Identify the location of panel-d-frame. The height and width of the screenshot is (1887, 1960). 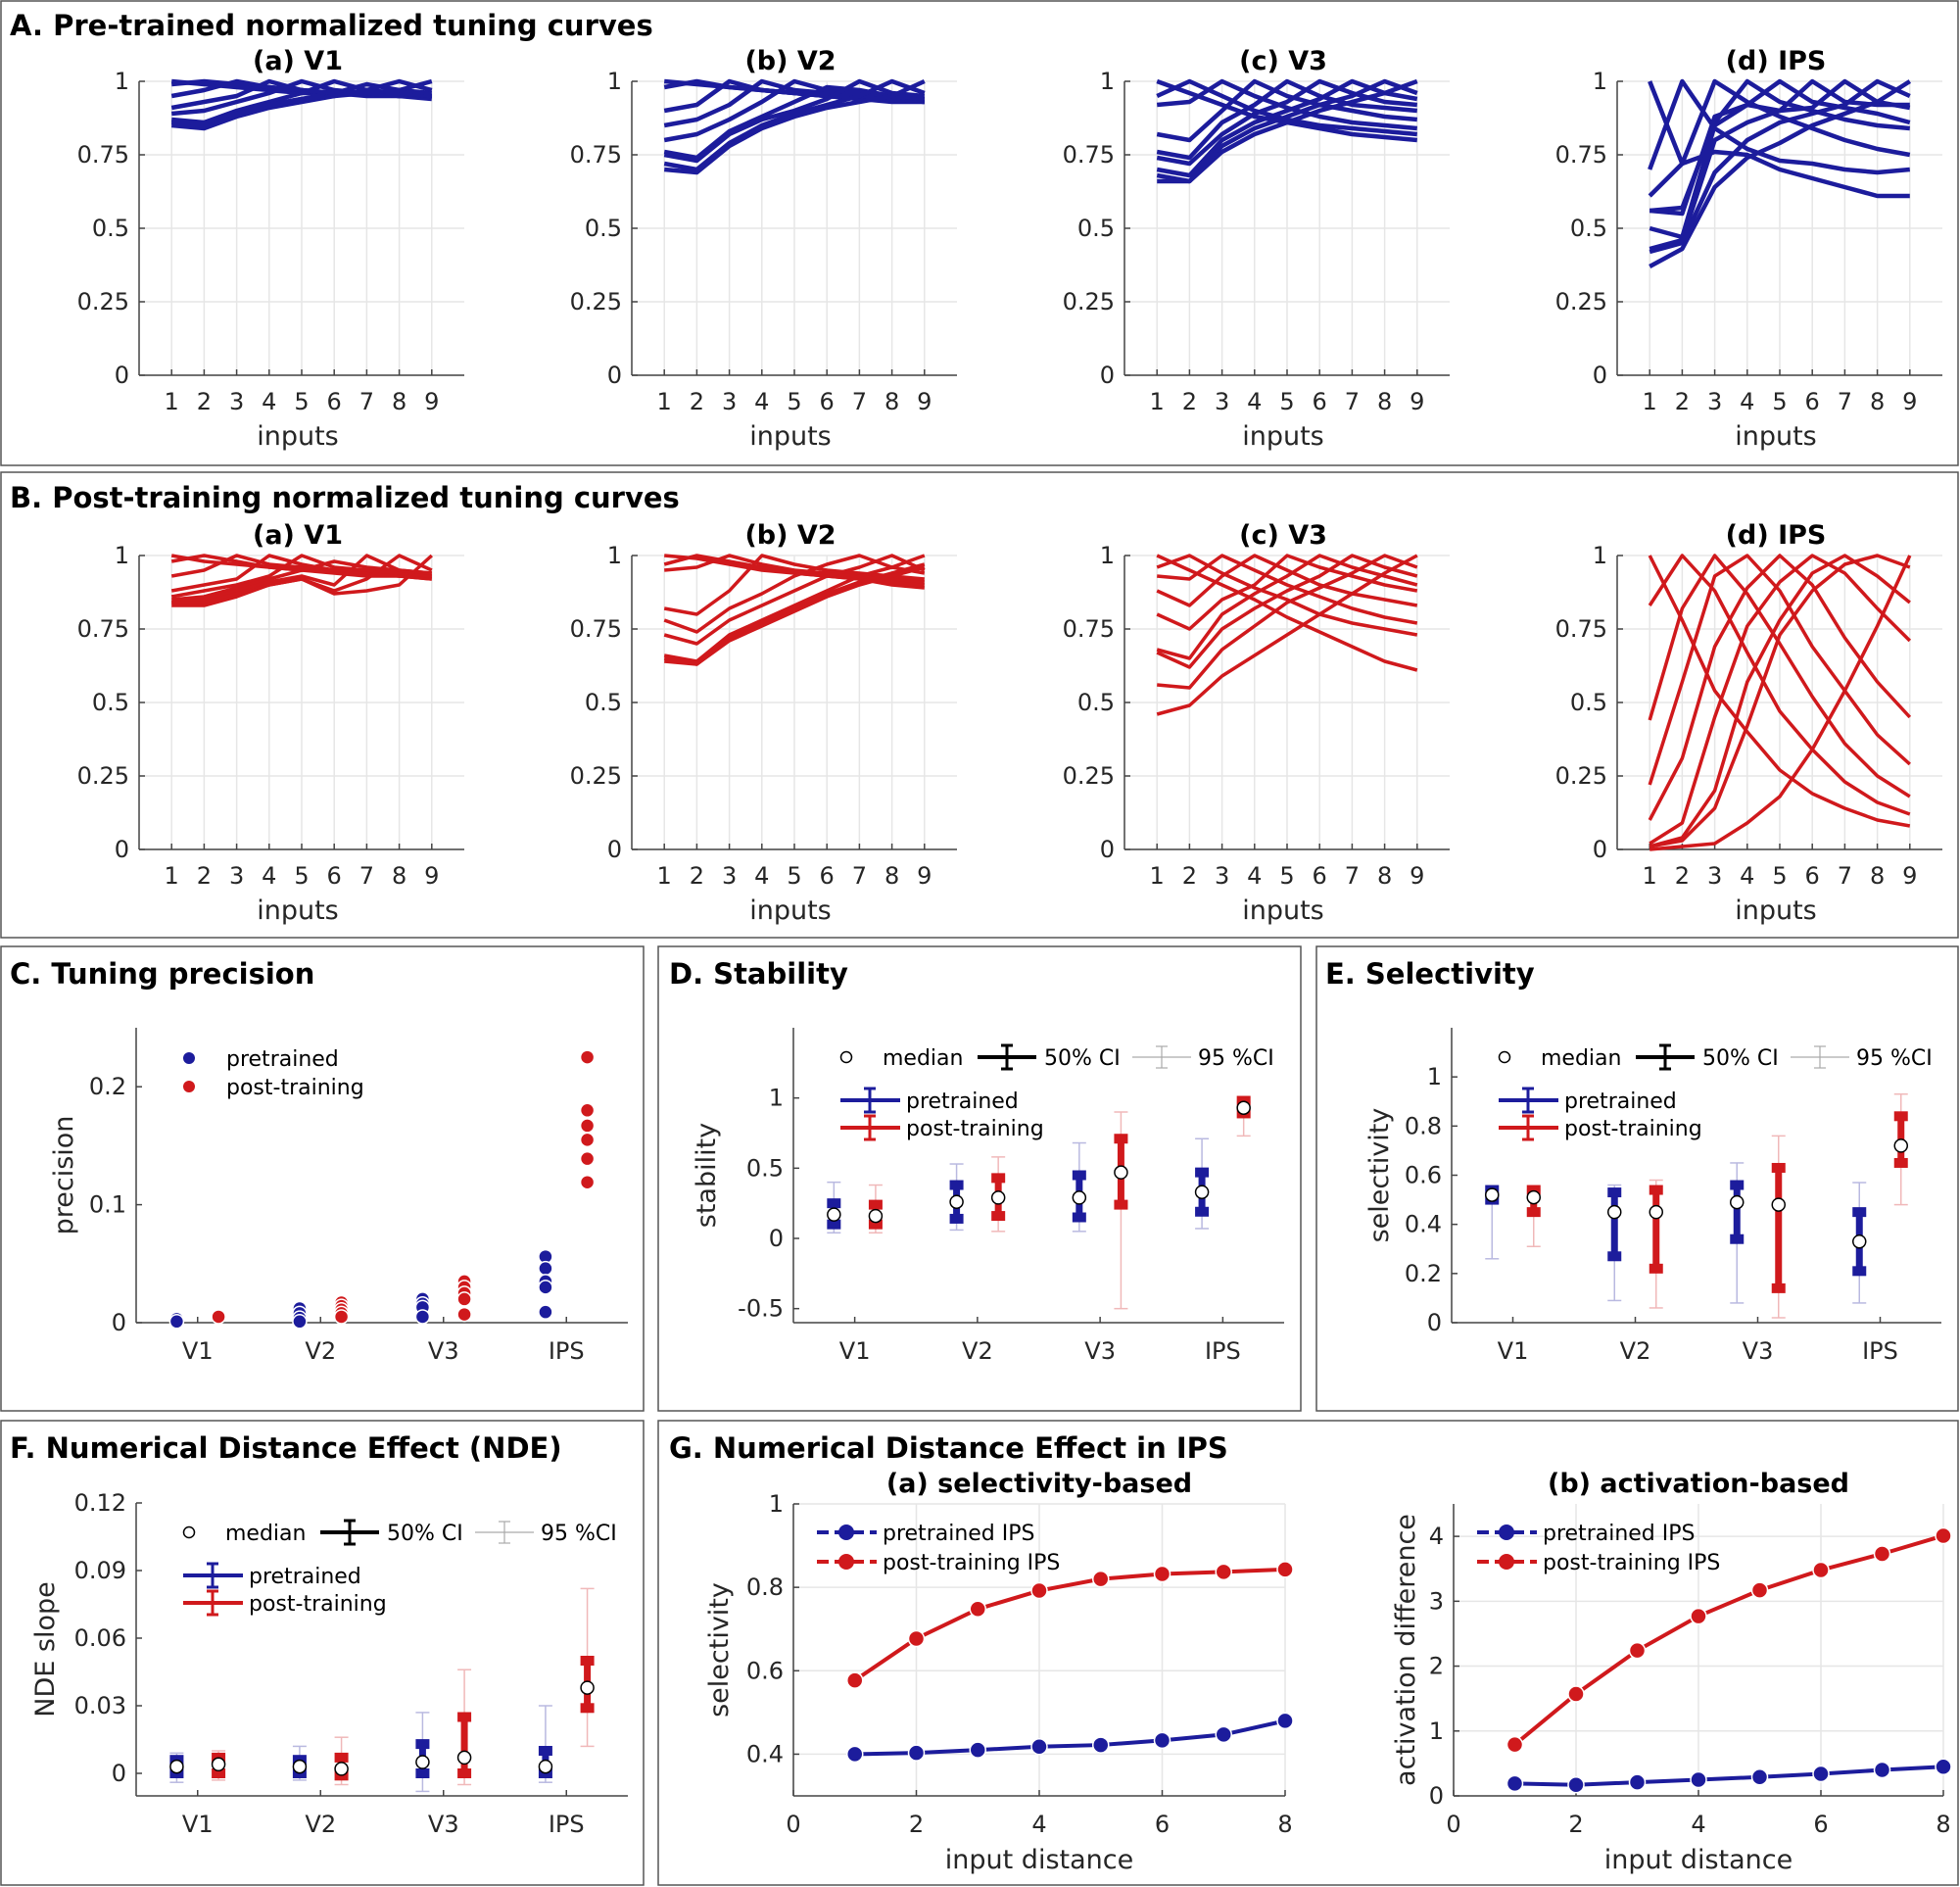
(980, 1178).